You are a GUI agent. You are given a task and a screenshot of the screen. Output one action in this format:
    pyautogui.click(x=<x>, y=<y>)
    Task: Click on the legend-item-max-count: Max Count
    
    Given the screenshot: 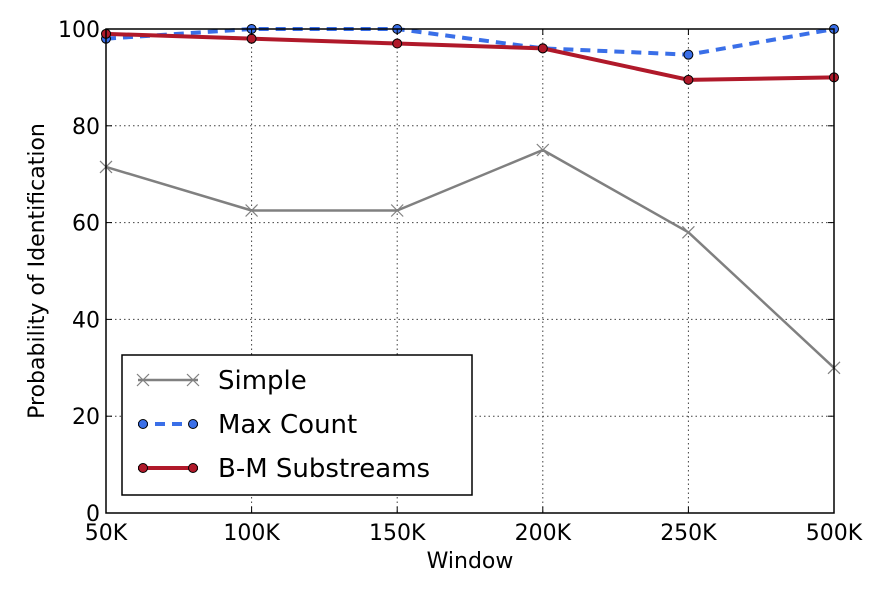 What is the action you would take?
    pyautogui.click(x=247, y=425)
    